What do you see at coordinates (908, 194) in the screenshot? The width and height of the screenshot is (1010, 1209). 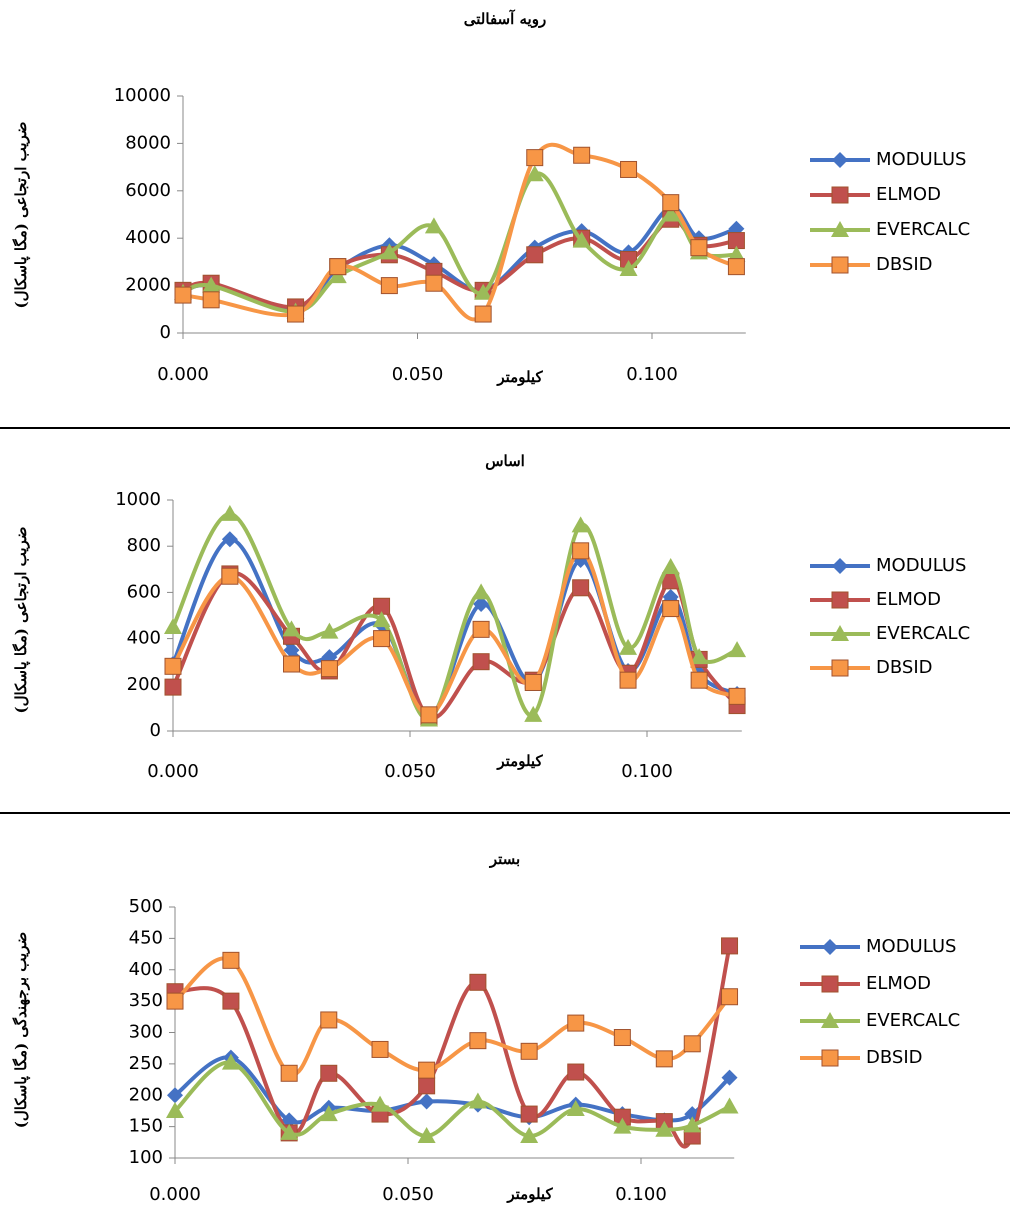 I see `legend-label: ELMOD` at bounding box center [908, 194].